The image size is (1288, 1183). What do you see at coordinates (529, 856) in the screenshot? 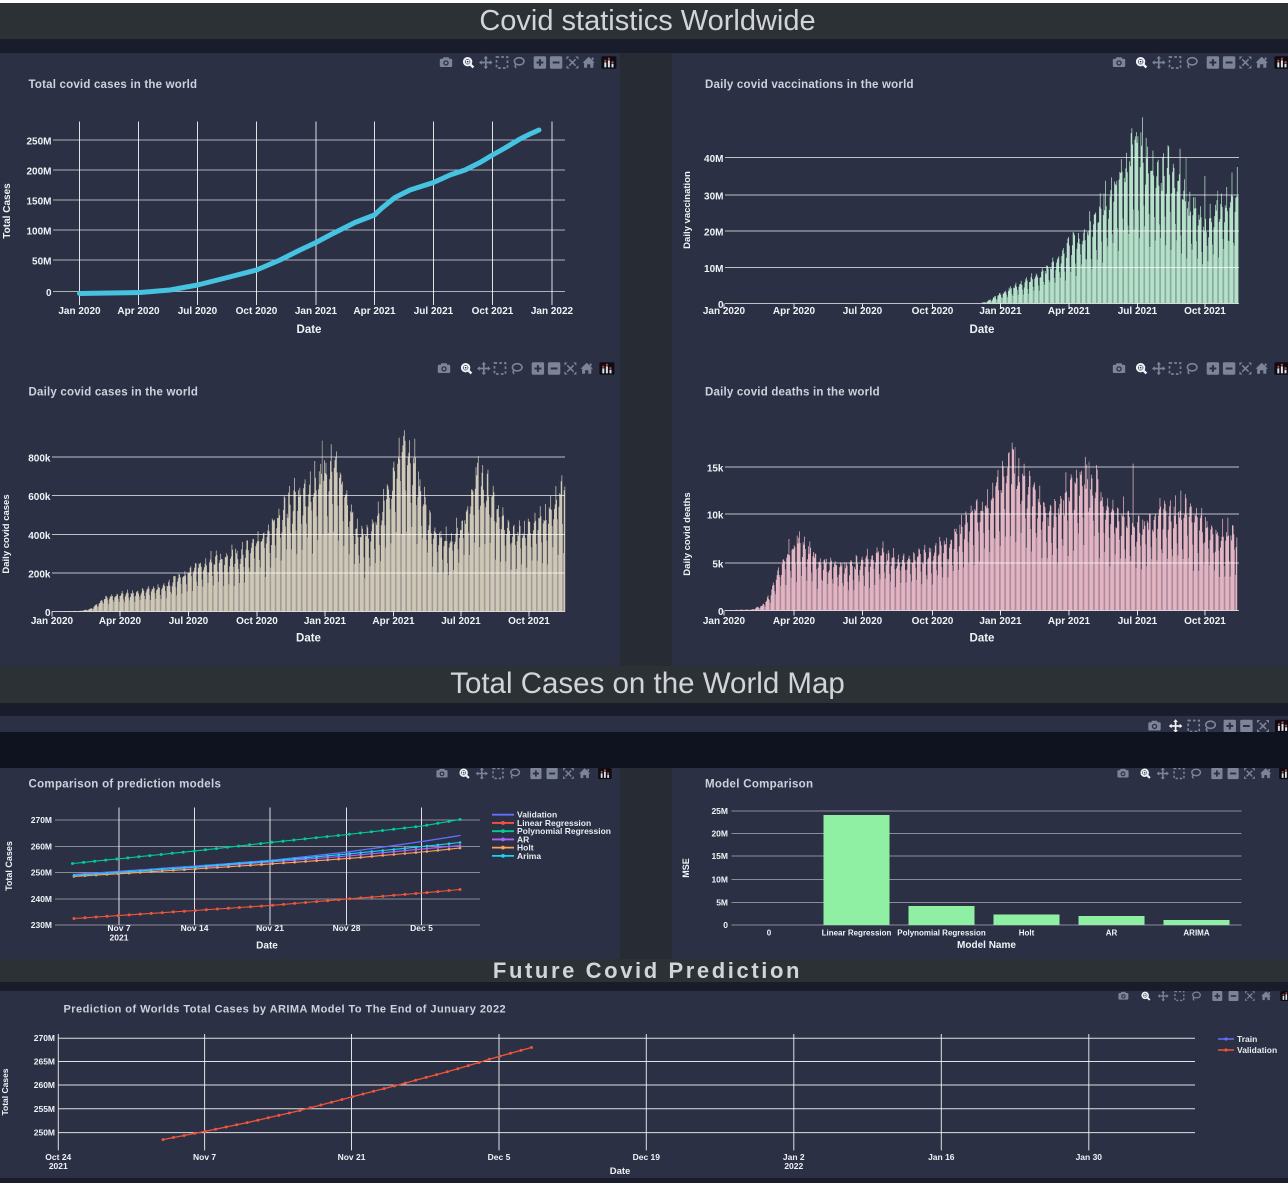
I see `svg-text: Arima` at bounding box center [529, 856].